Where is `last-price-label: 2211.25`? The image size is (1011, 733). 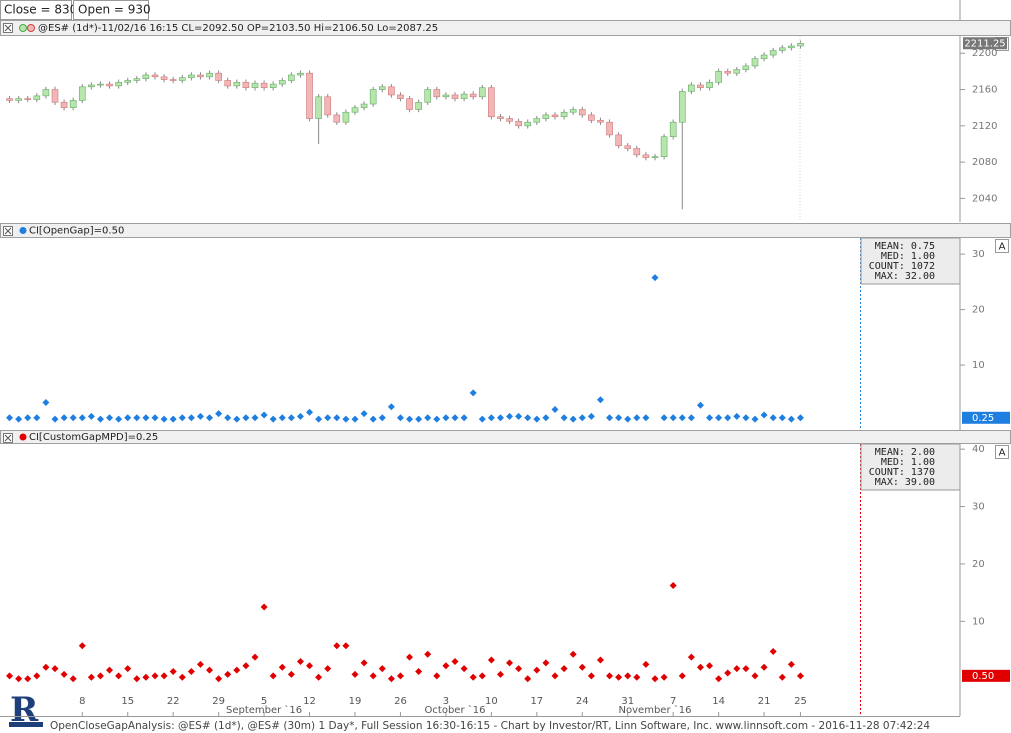
last-price-label: 2211.25 is located at coordinates (984, 43).